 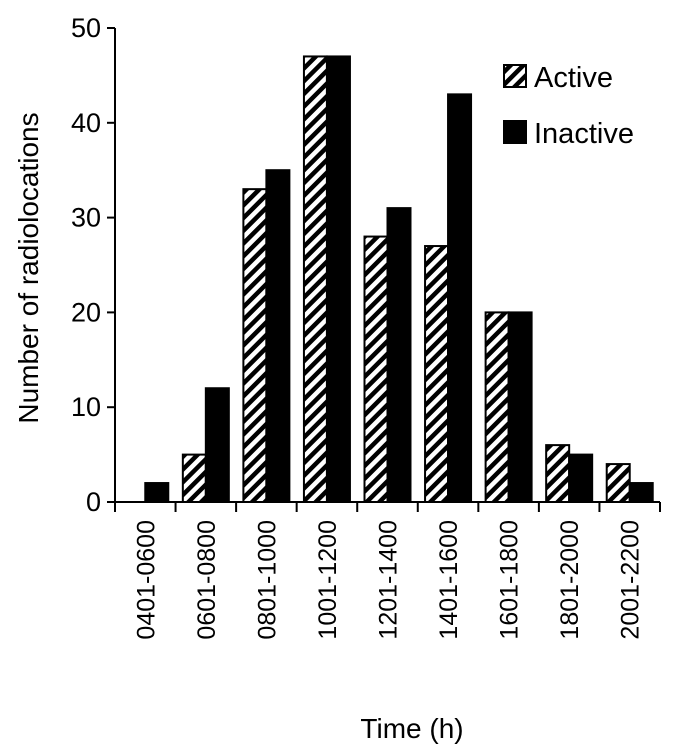 What do you see at coordinates (86, 218) in the screenshot?
I see `y-tick-label: 30` at bounding box center [86, 218].